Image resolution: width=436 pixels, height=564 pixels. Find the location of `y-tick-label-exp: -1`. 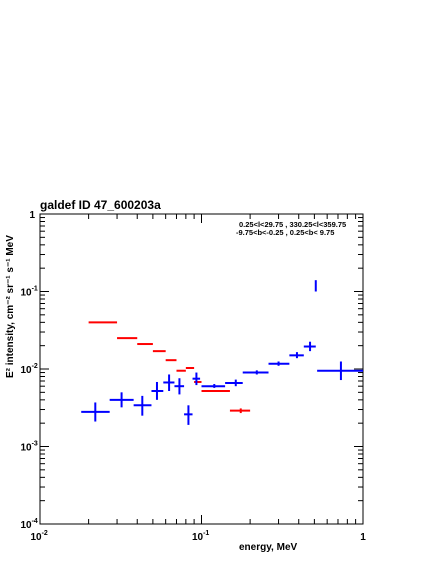

y-tick-label-exp: -1 is located at coordinates (35, 289).